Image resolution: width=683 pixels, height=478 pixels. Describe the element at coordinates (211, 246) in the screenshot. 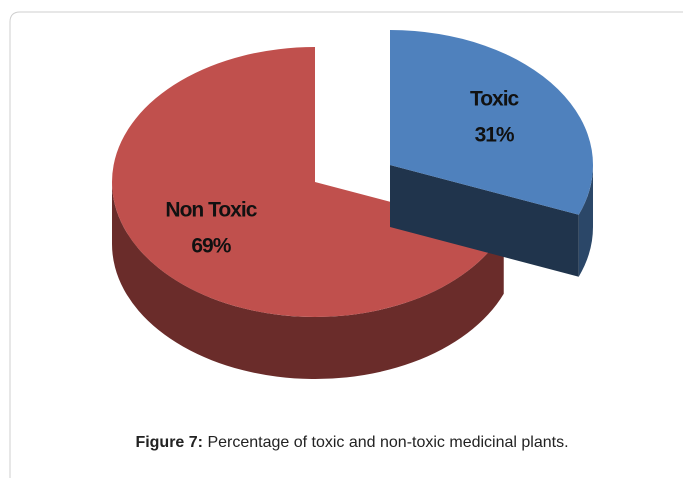

I see `value-label: 69%` at that location.